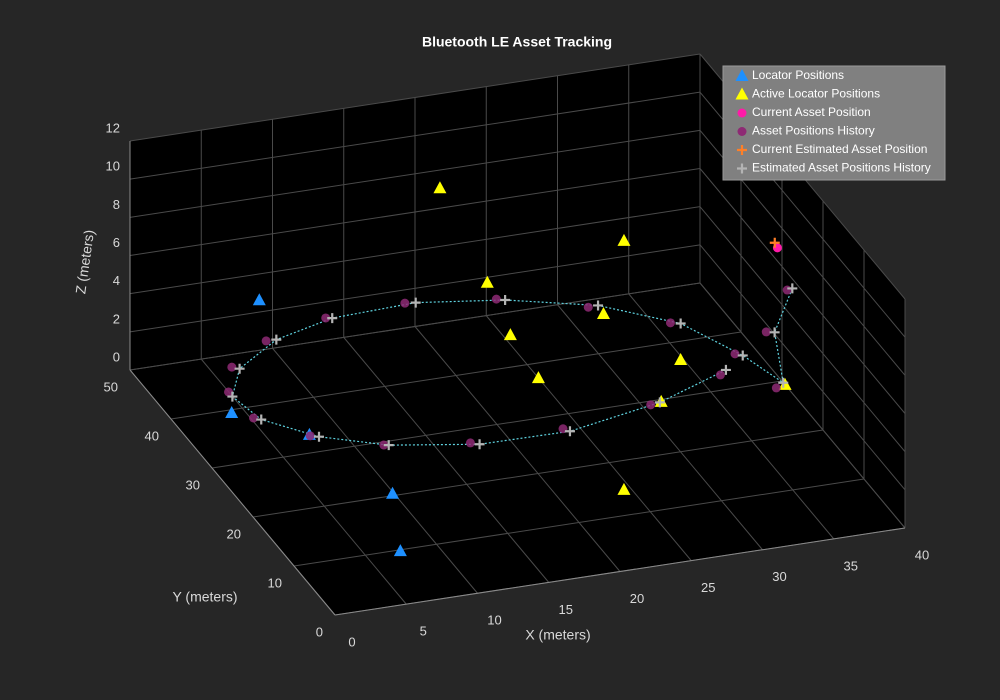 The image size is (1000, 700). What do you see at coordinates (851, 565) in the screenshot?
I see `x-tick-label: 35` at bounding box center [851, 565].